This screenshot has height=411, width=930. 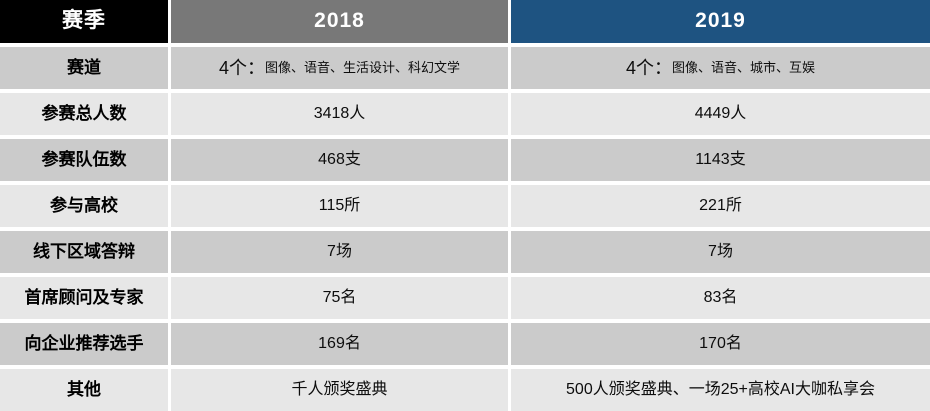 I want to click on row-tracks-2018-value: 4个： 图像、语音、生活设计、科幻文学, so click(x=339, y=68).